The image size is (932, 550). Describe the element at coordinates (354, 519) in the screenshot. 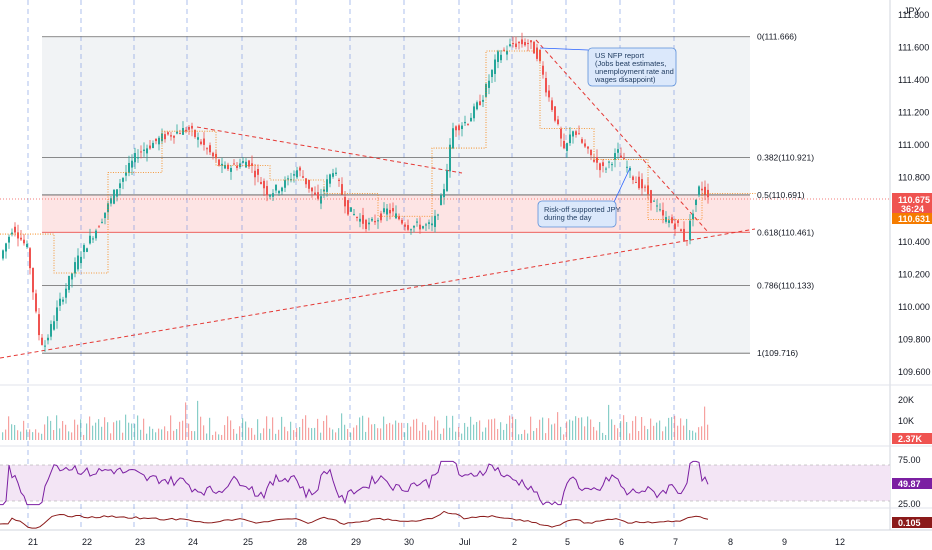

I see `macd-line` at that location.